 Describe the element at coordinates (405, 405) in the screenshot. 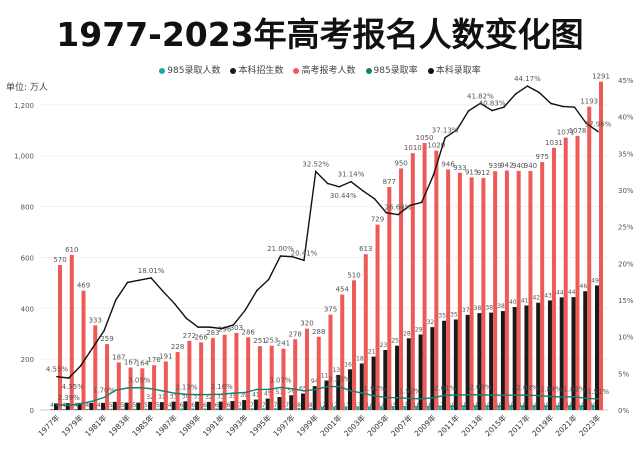

I see `bar-data-label: 15` at that location.